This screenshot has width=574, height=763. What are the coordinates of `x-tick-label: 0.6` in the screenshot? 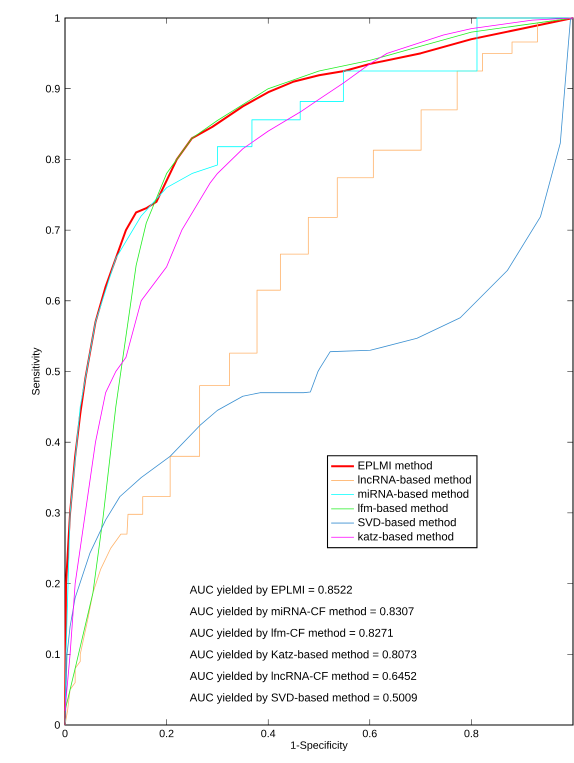 It's located at (369, 734).